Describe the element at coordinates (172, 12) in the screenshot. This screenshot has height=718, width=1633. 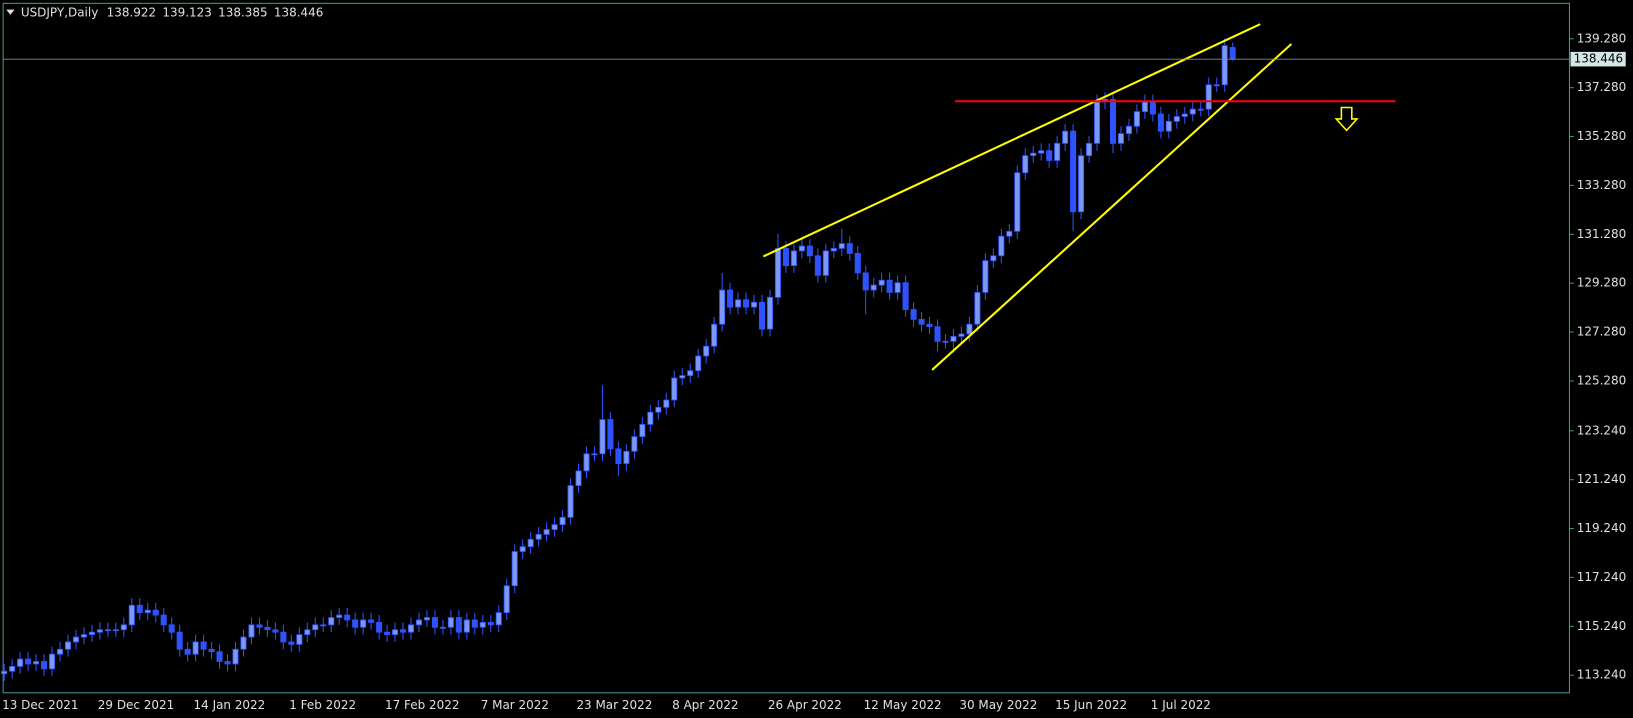
I see `chart-header: USDJPY,Daily 138.922 139.123 138.385 138.446` at that location.